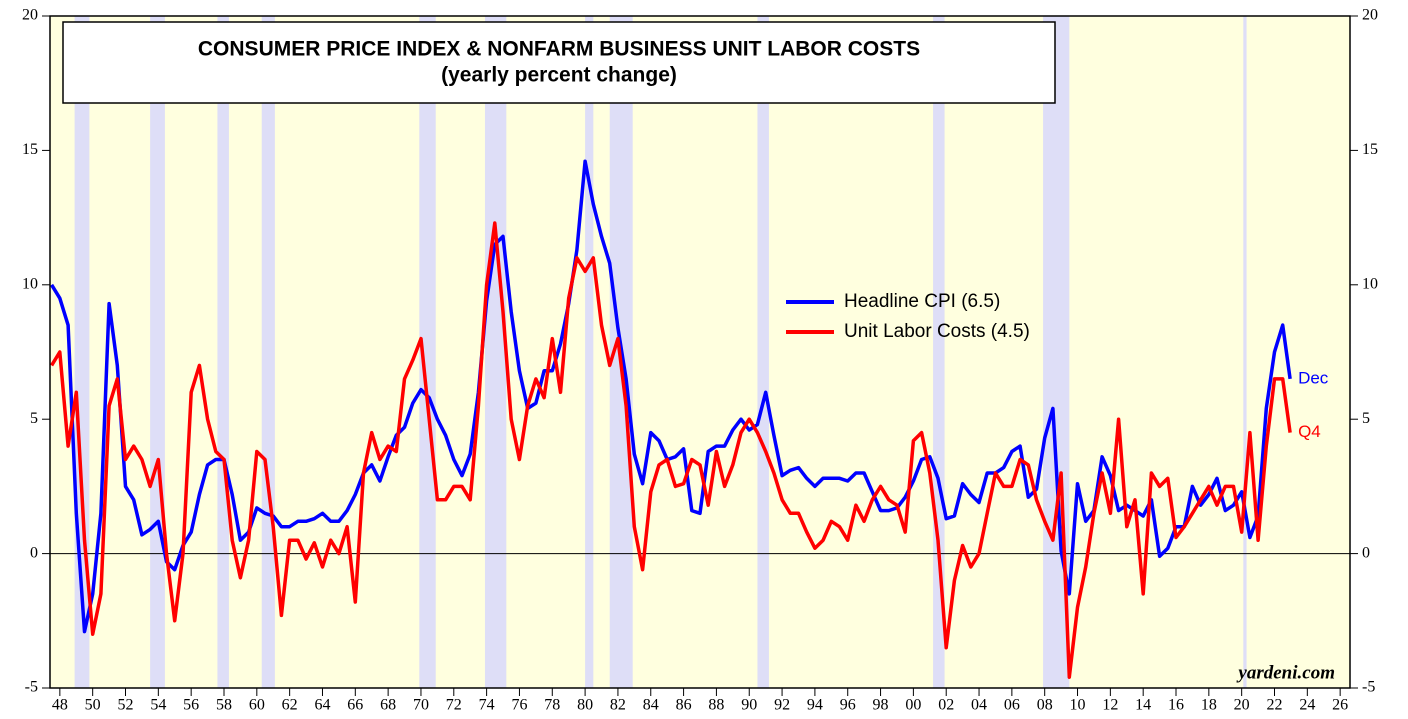  Describe the element at coordinates (34, 418) in the screenshot. I see `y-tick-label: 5` at that location.